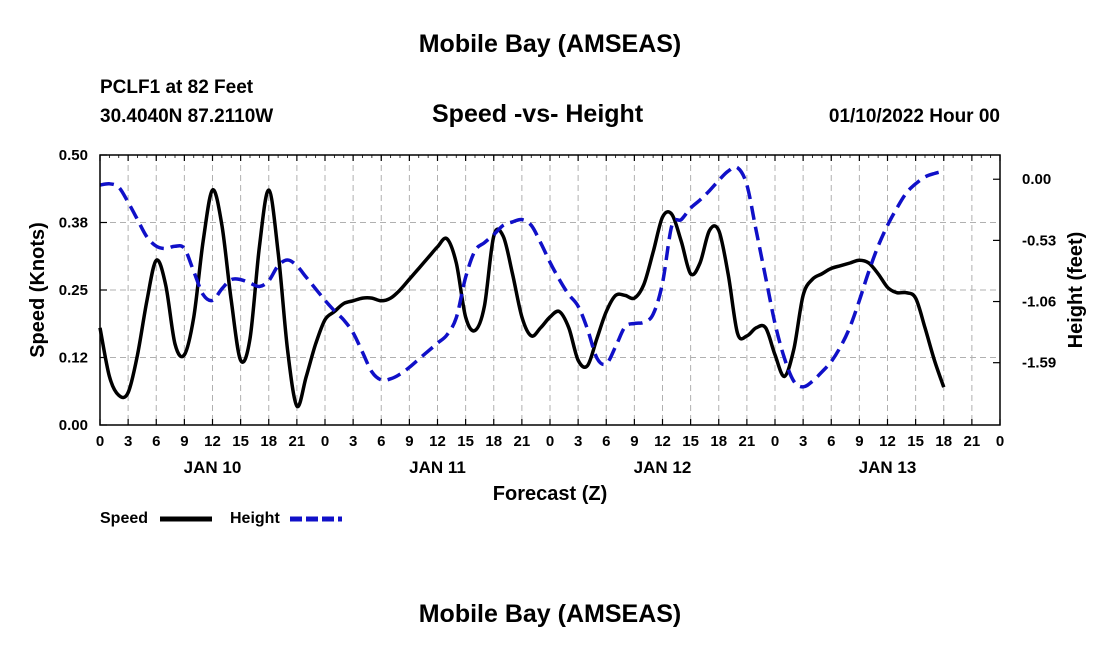  Describe the element at coordinates (73, 358) in the screenshot. I see `y-left-tick-label: 0.12` at that location.